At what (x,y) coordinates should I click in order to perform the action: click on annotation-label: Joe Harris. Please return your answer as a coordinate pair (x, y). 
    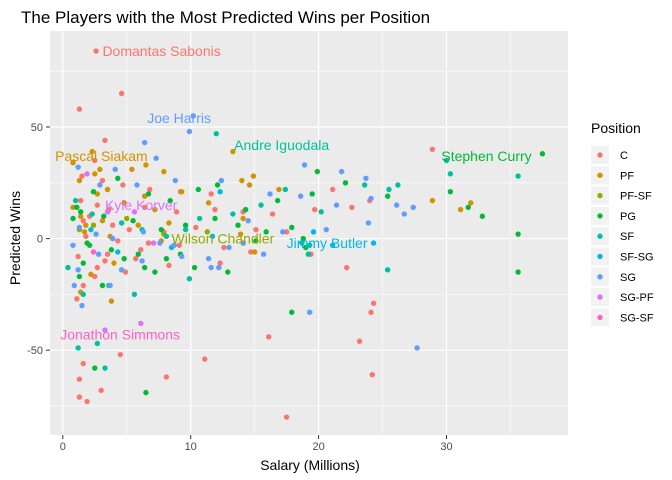
    Looking at the image, I should click on (179, 118).